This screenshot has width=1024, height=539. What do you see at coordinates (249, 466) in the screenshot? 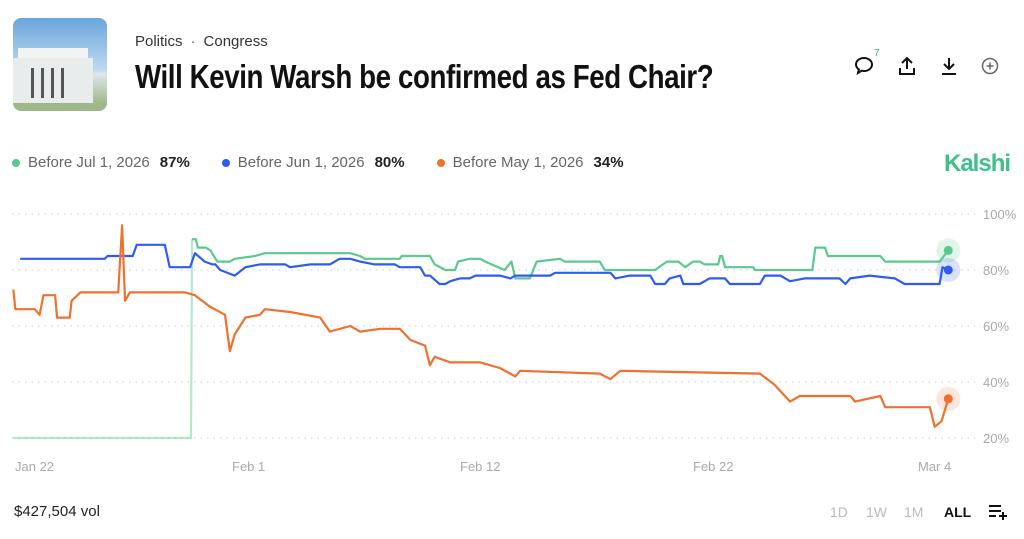
I see `x-tick: Feb 1` at bounding box center [249, 466].